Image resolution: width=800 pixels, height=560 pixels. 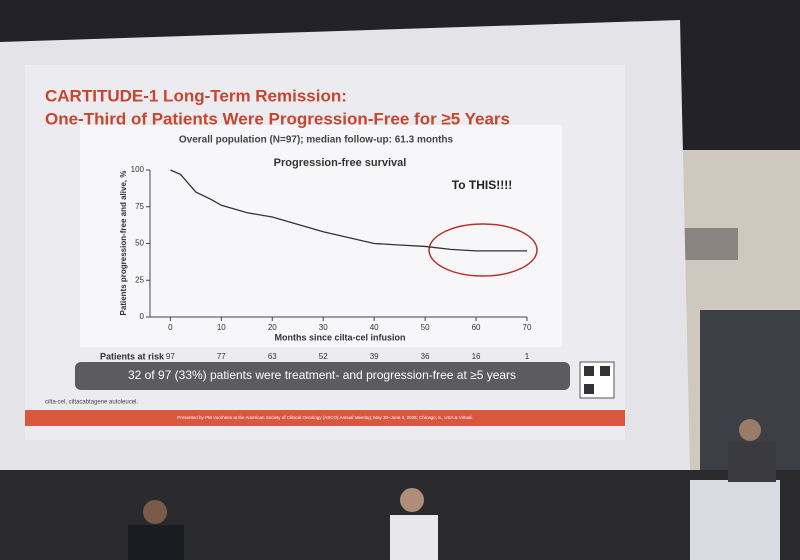 I want to click on y-tick-label: 75, so click(x=139, y=206).